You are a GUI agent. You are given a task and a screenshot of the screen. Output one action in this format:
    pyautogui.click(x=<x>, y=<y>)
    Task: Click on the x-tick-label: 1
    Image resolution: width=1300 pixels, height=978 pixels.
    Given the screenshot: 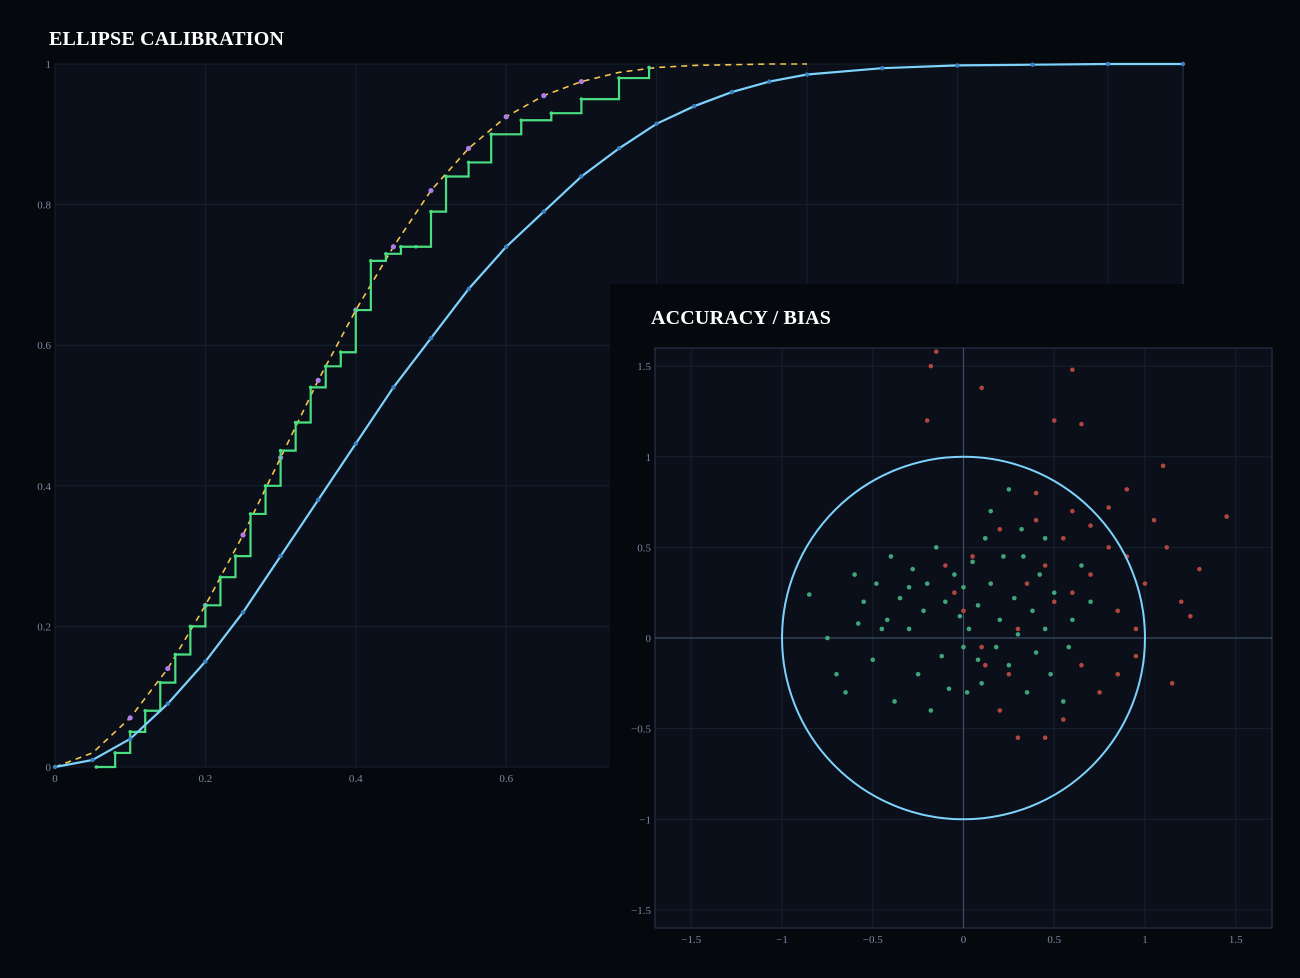 What is the action you would take?
    pyautogui.click(x=1145, y=940)
    